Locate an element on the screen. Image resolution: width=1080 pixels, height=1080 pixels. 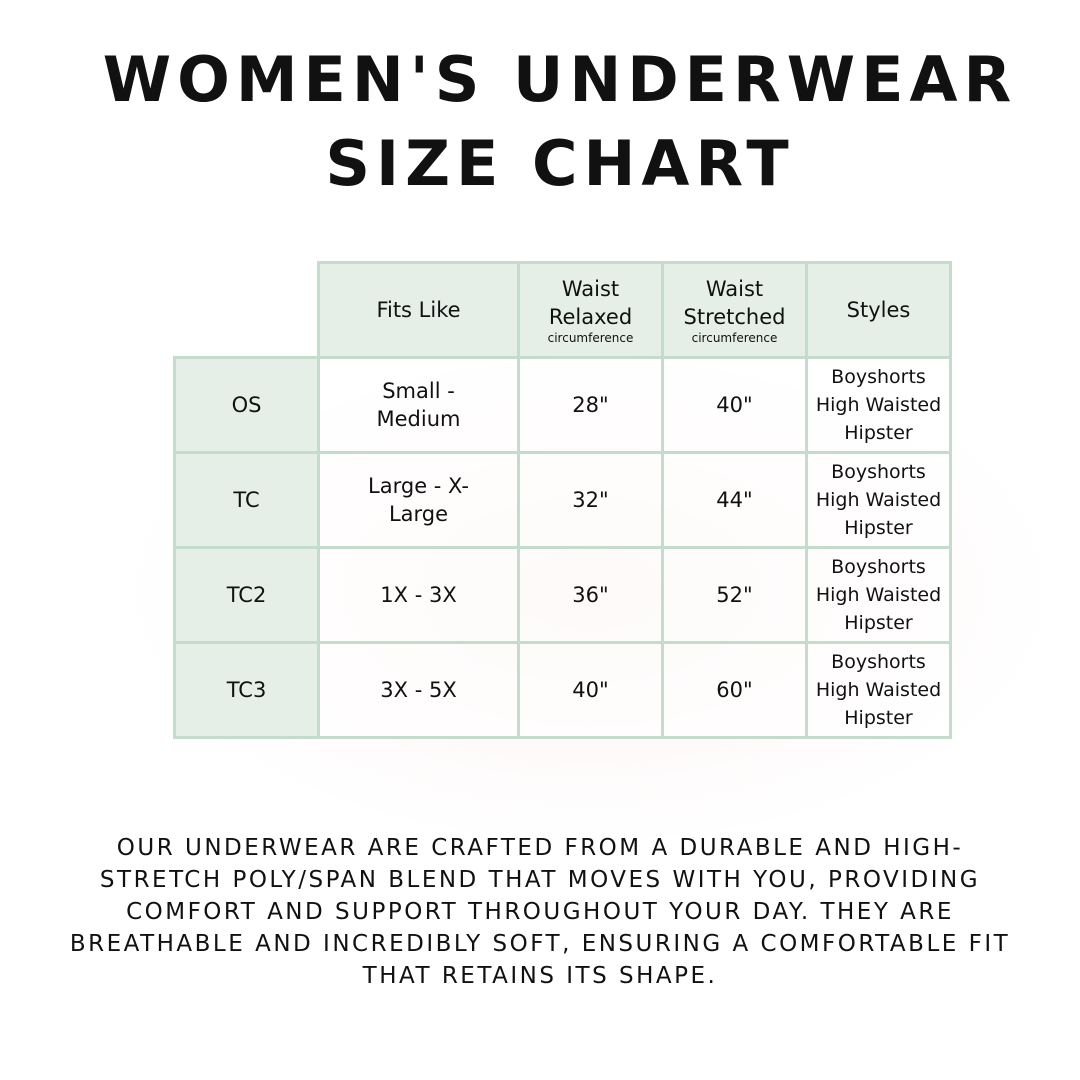
waist-relaxed-cell: 36" is located at coordinates (590, 595).